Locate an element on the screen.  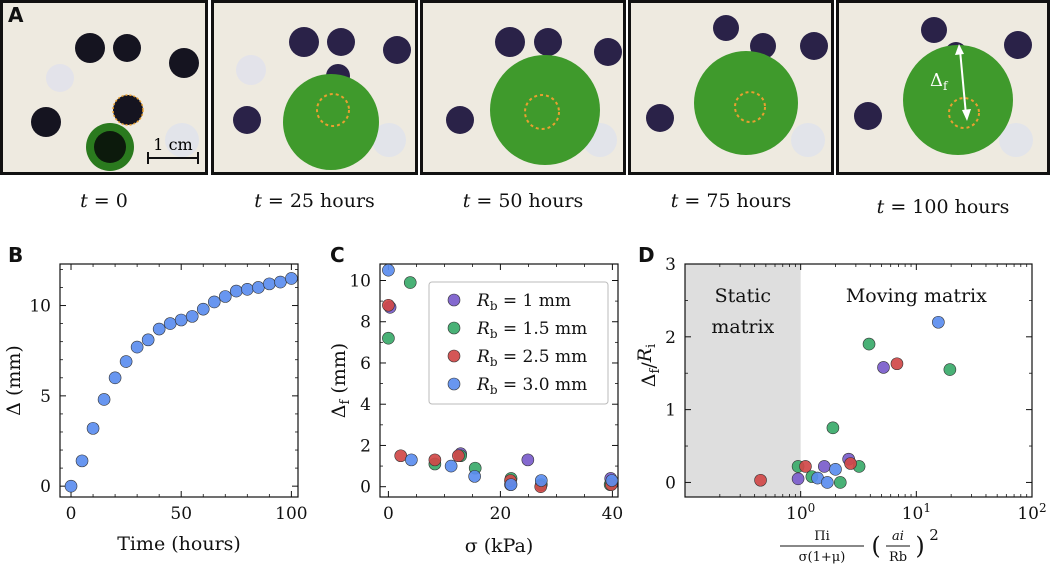
photo-t100-svg: Δf is located at coordinates (943, 87).